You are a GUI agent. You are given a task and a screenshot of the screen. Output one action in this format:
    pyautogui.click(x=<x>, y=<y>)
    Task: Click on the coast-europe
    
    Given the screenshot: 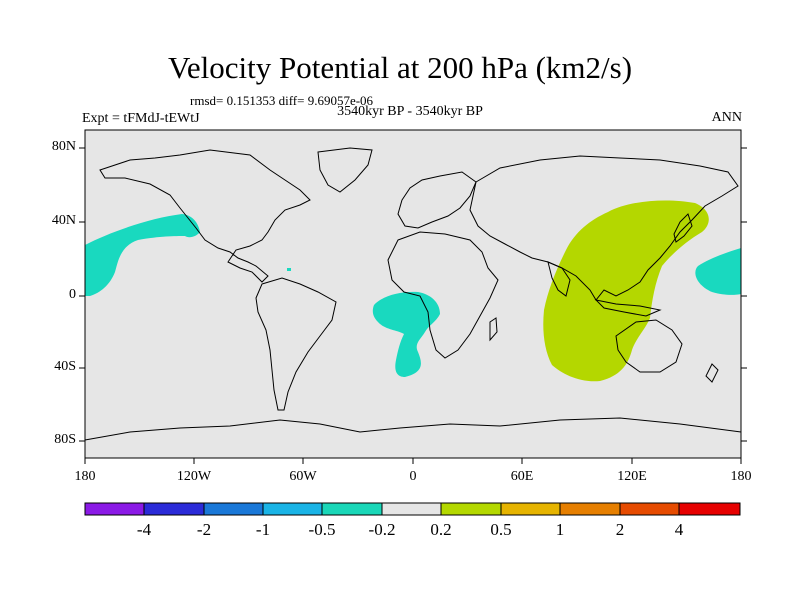 What is the action you would take?
    pyautogui.click(x=437, y=200)
    